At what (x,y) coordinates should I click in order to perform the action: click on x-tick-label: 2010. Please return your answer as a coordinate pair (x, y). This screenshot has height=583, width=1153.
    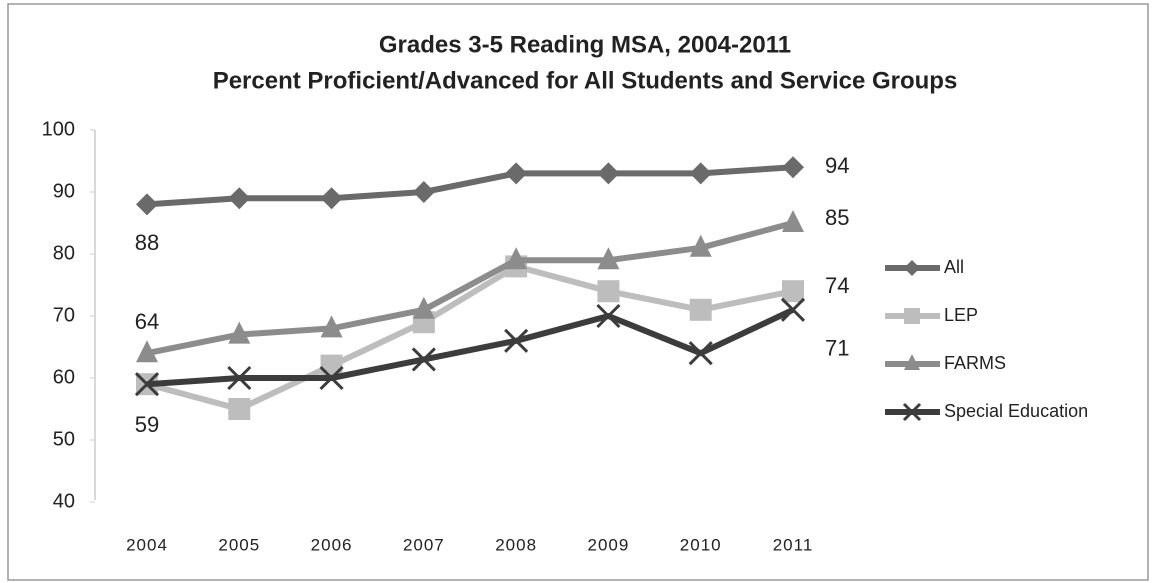
    Looking at the image, I should click on (701, 544).